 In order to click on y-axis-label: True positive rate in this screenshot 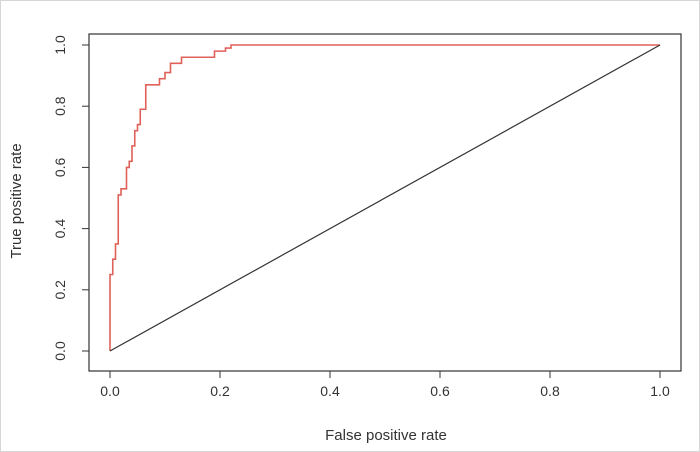, I will do `click(16, 200)`.